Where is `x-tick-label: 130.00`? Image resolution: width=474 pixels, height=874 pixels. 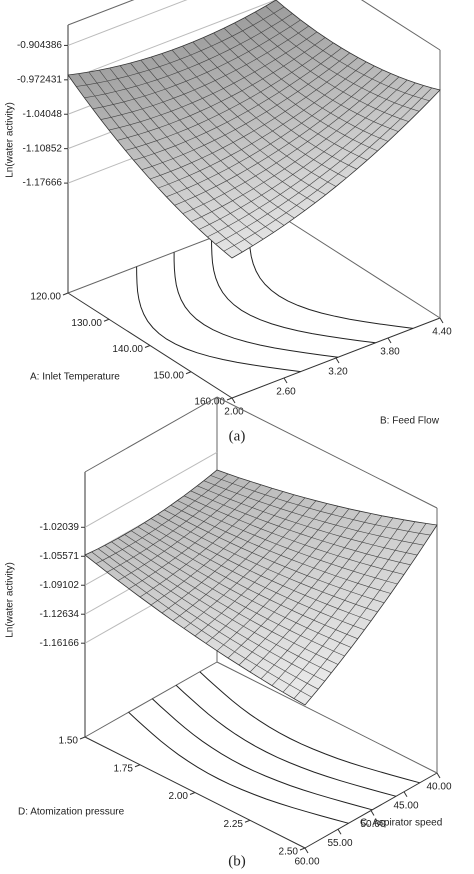 x-tick-label: 130.00 is located at coordinates (86, 323).